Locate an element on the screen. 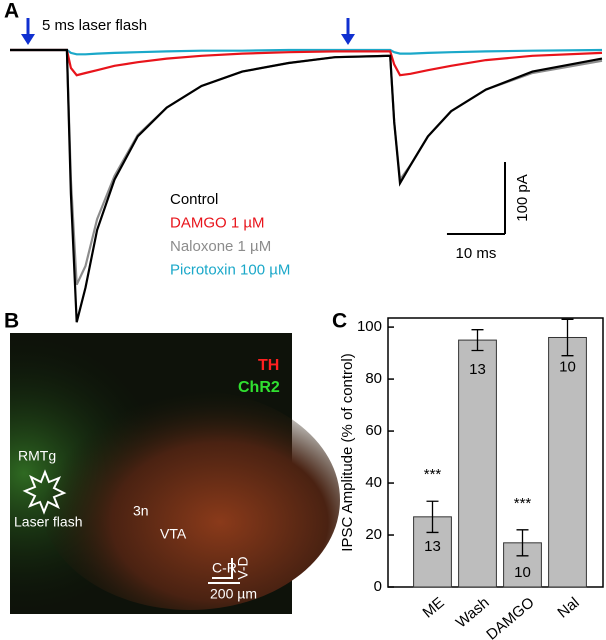  x-tick-label: ME is located at coordinates (433, 607).